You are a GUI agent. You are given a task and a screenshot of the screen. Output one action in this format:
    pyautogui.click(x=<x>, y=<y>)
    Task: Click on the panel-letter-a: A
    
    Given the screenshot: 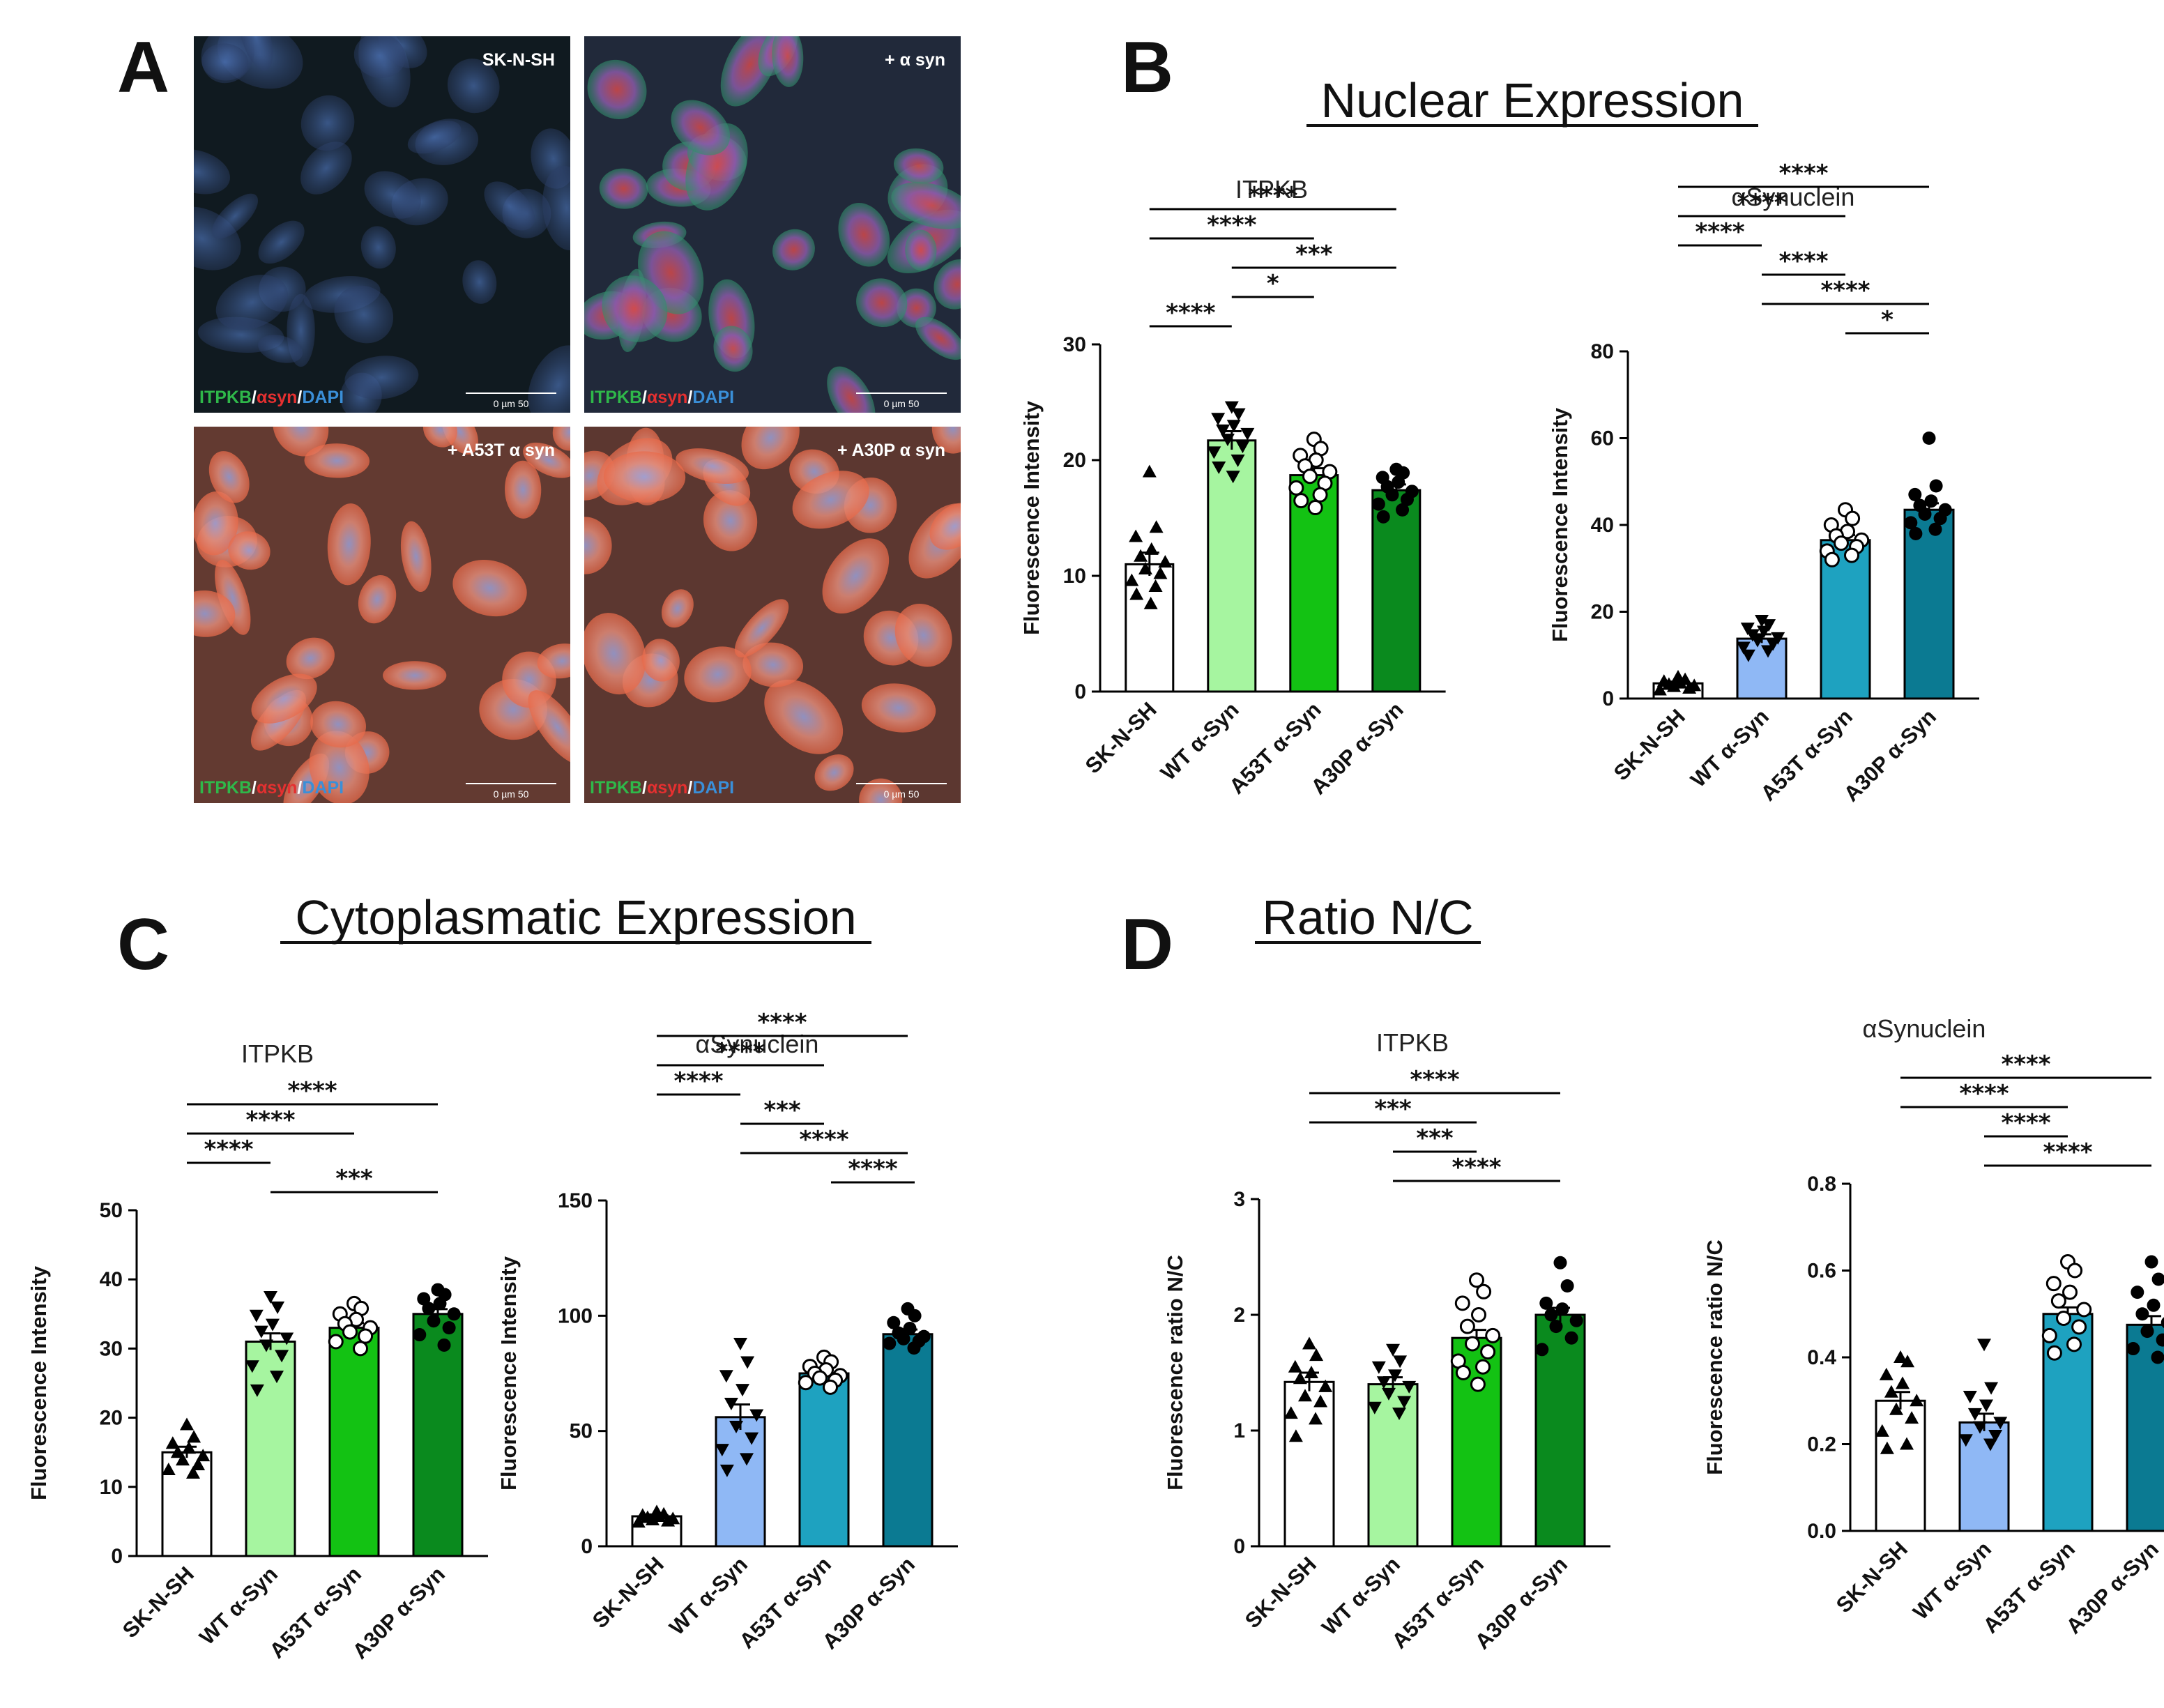 What is the action you would take?
    pyautogui.click(x=143, y=67)
    